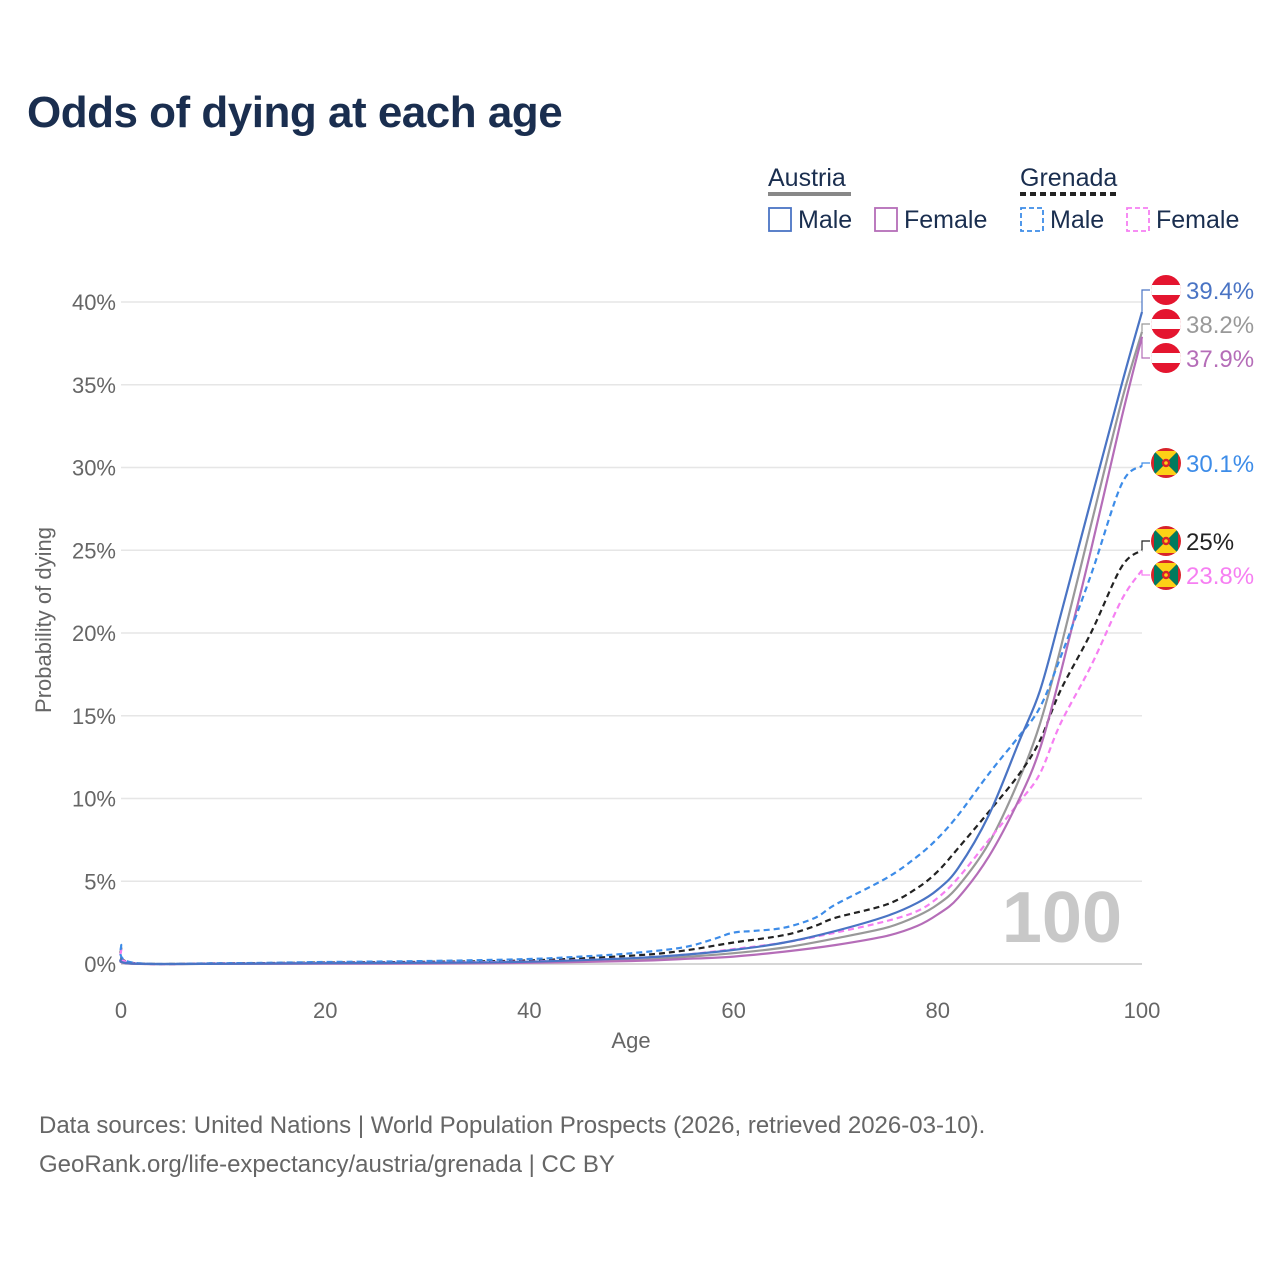 The image size is (1280, 1280). I want to click on x-tick-label: 0, so click(121, 1010).